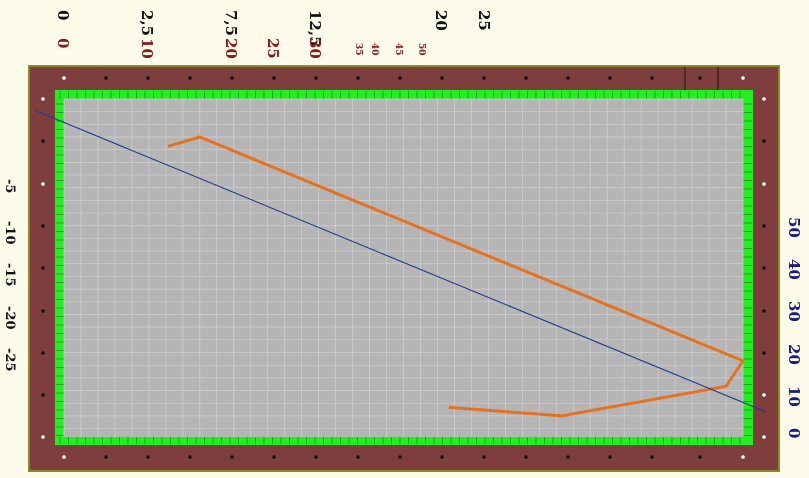  I want to click on right-tick: 40, so click(794, 269).